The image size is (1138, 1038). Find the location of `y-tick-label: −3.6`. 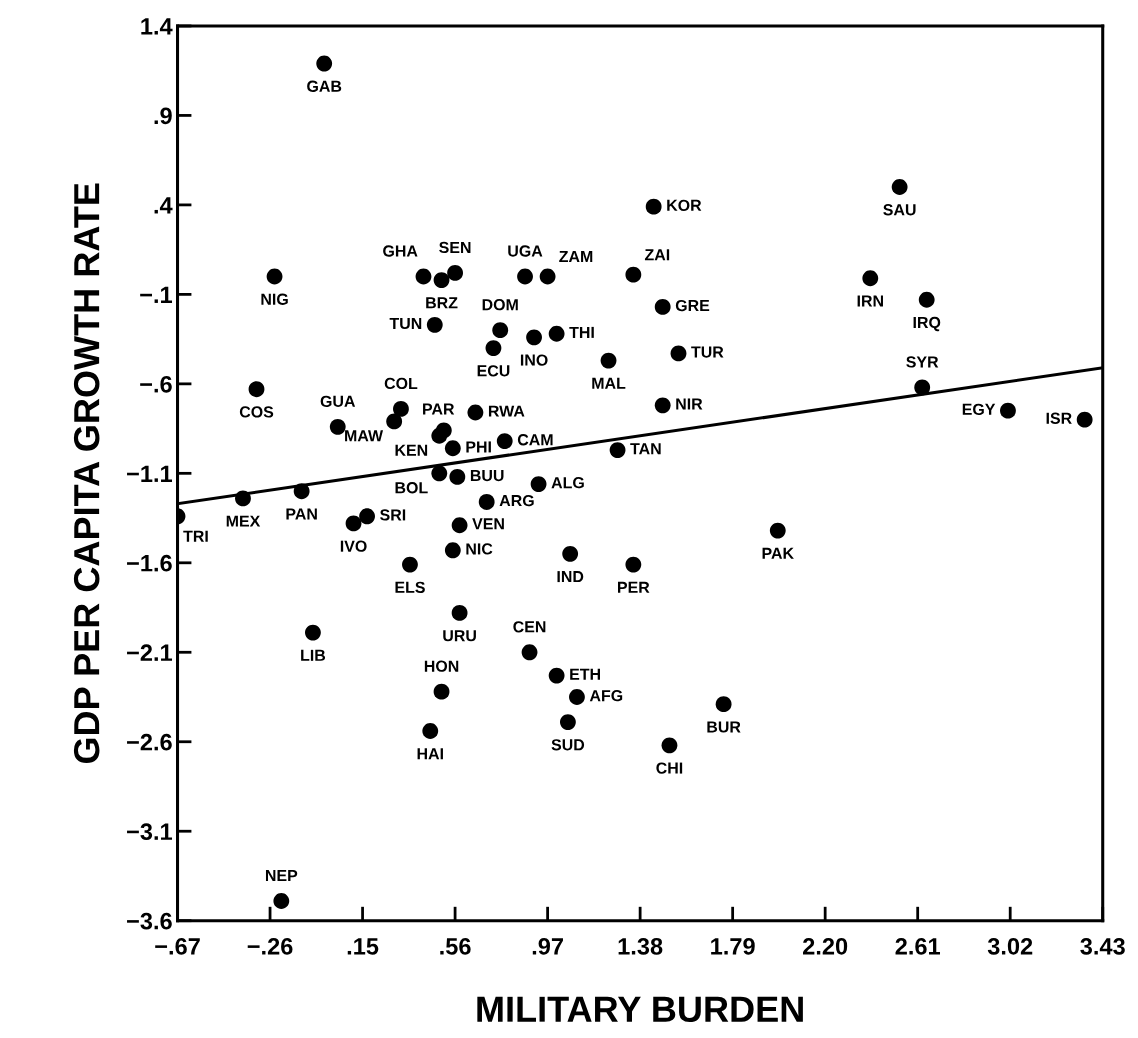

y-tick-label: −3.6 is located at coordinates (149, 921).